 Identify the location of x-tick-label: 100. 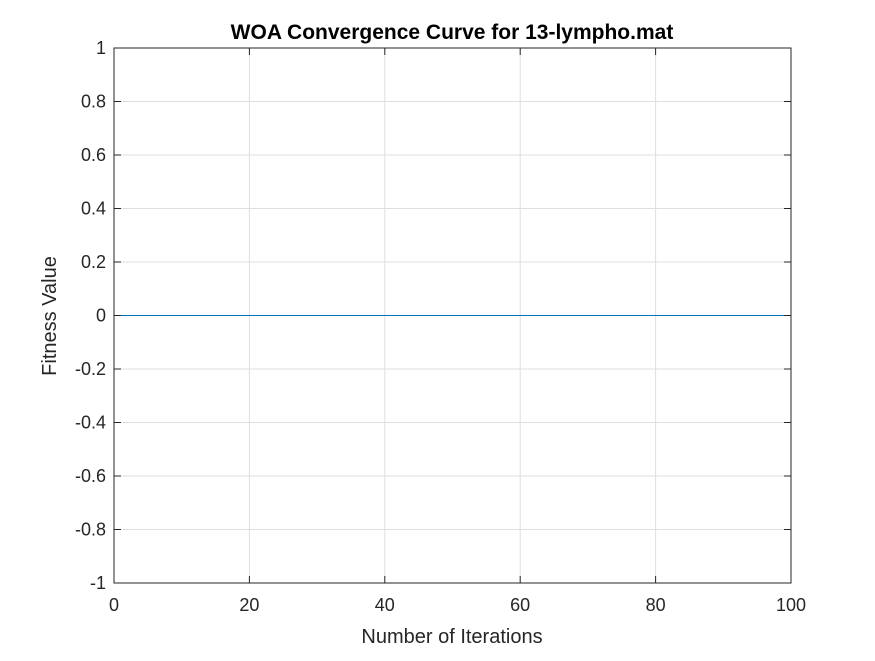
(791, 605).